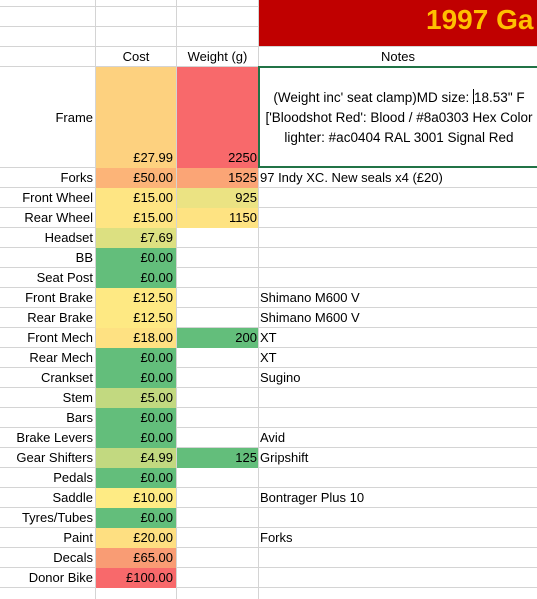 Image resolution: width=537 pixels, height=599 pixels. I want to click on row-label: Donor Bike, so click(60, 577).